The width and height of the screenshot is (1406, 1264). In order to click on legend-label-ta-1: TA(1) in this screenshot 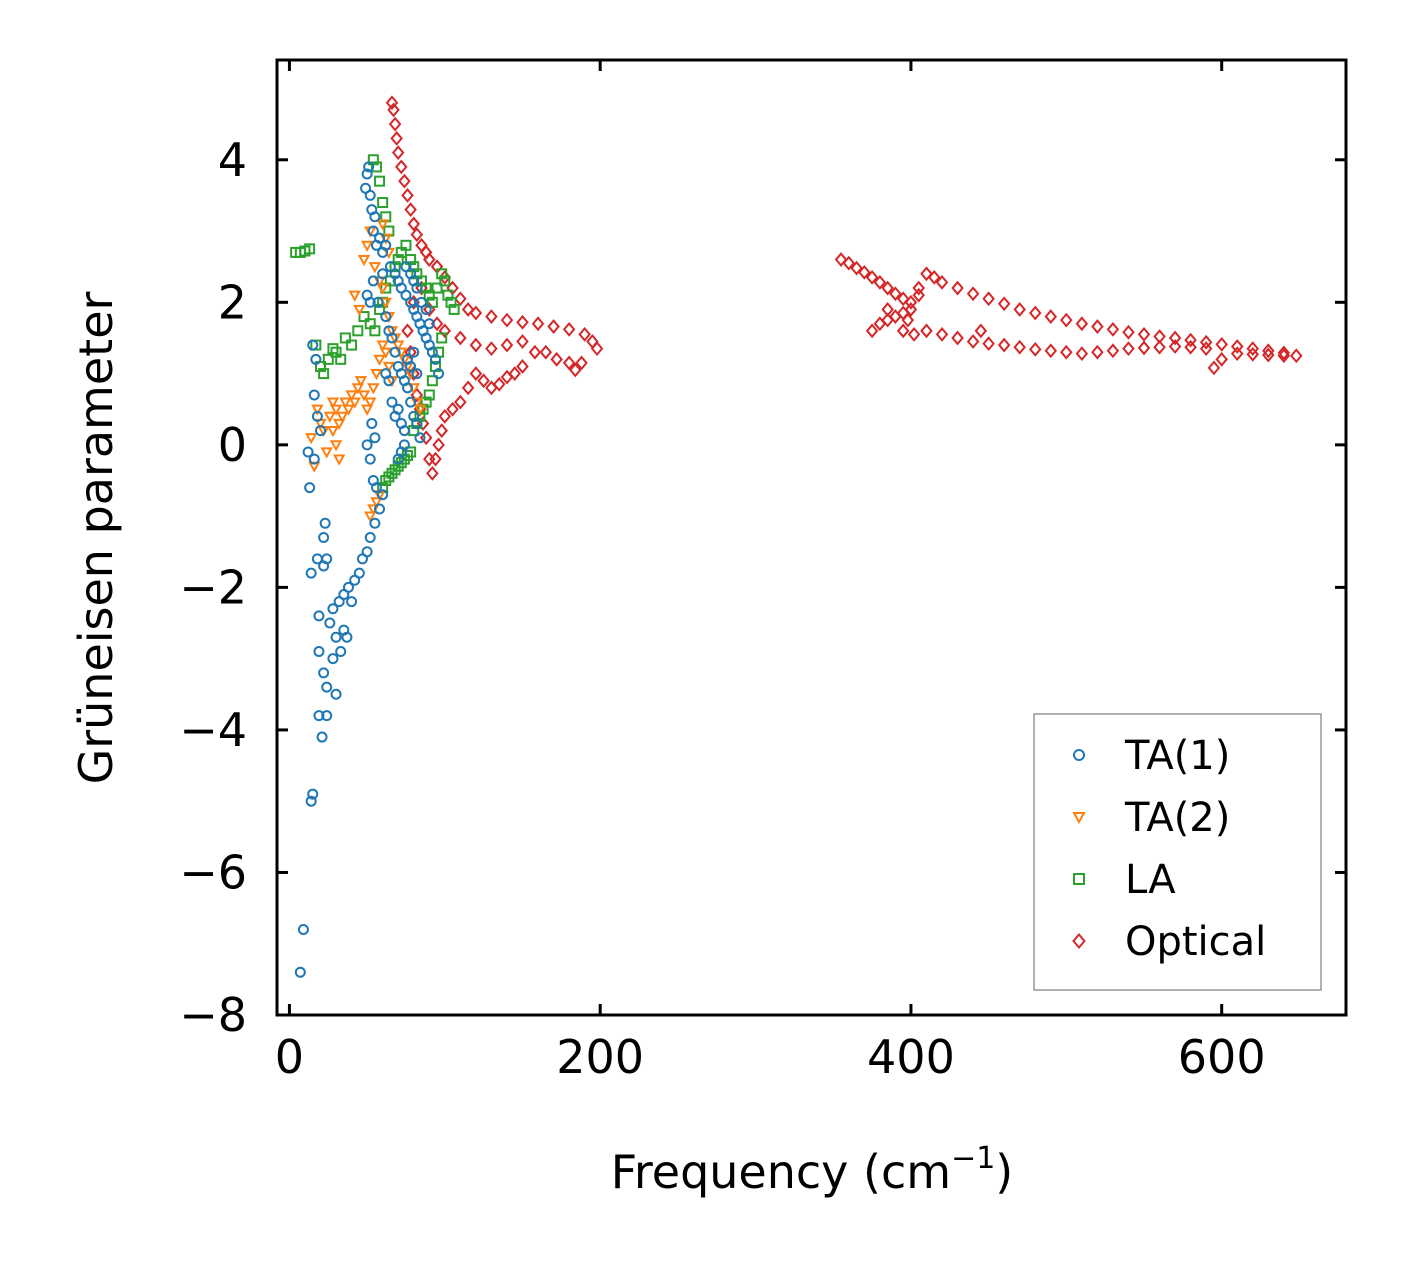, I will do `click(1177, 756)`.